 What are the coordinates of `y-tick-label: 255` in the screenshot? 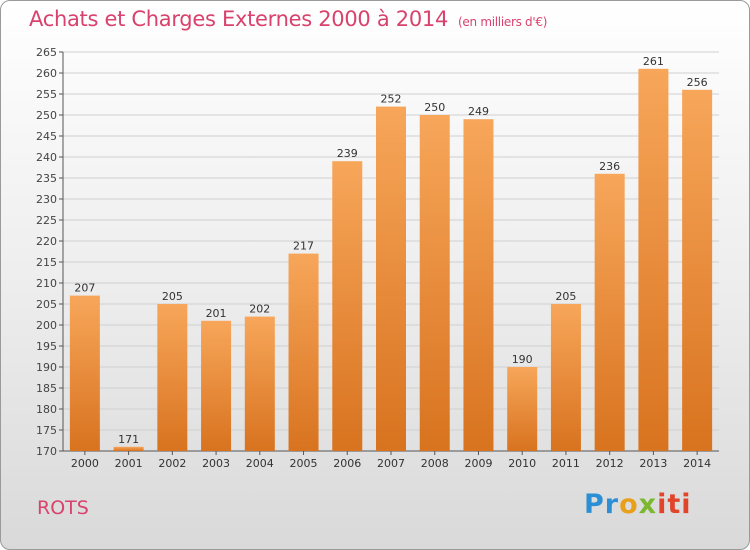 It's located at (46, 94).